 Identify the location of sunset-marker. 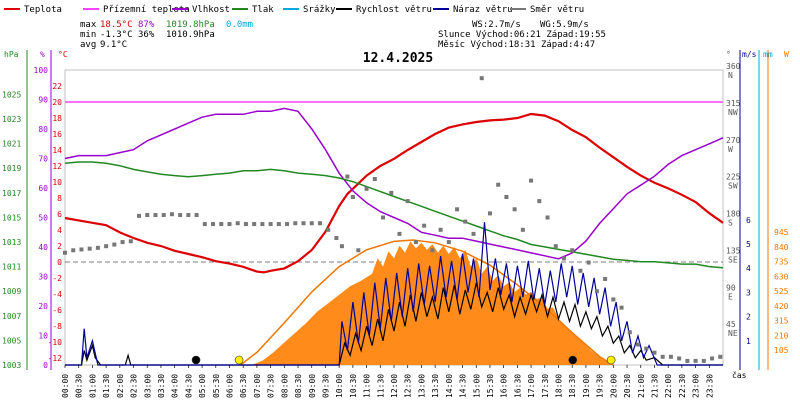
(611, 360).